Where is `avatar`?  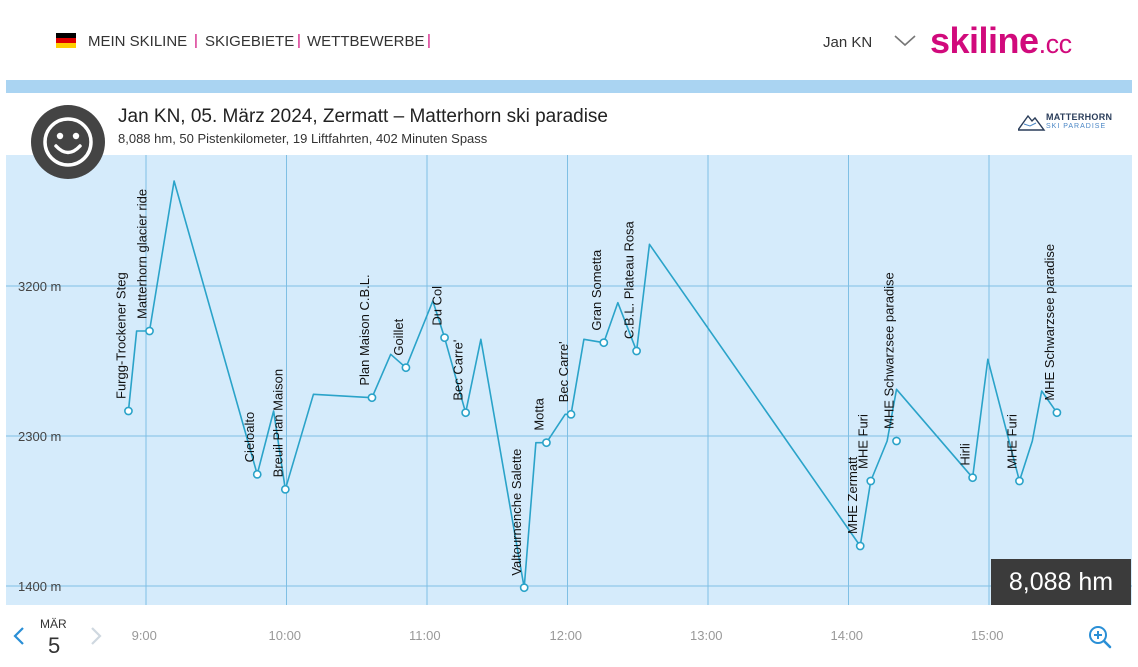 avatar is located at coordinates (68, 142).